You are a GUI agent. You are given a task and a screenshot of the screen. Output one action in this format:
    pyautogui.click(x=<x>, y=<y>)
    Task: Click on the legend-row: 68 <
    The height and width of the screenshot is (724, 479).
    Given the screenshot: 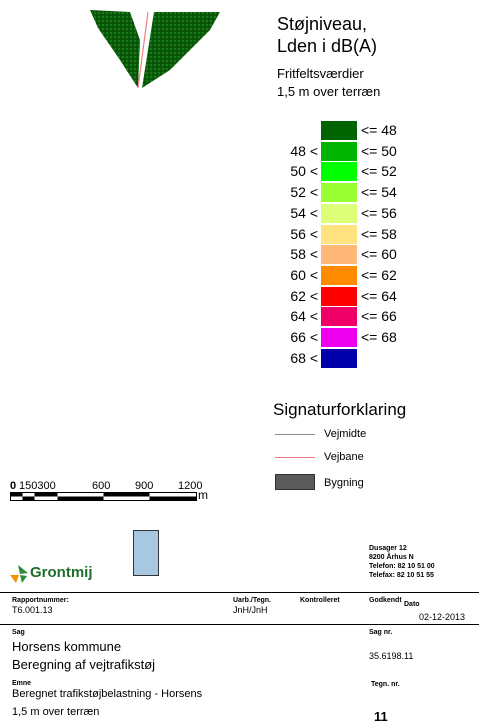 What is the action you would take?
    pyautogui.click(x=351, y=358)
    